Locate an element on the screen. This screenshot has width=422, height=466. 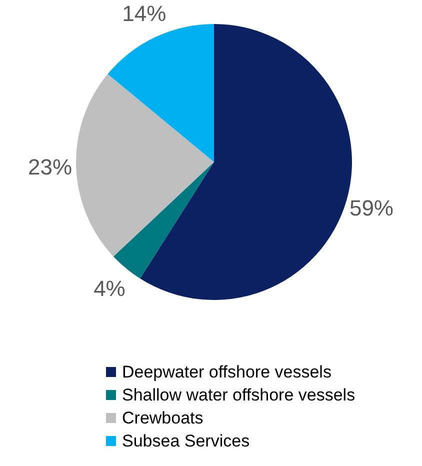
data-label: 23% is located at coordinates (50, 167).